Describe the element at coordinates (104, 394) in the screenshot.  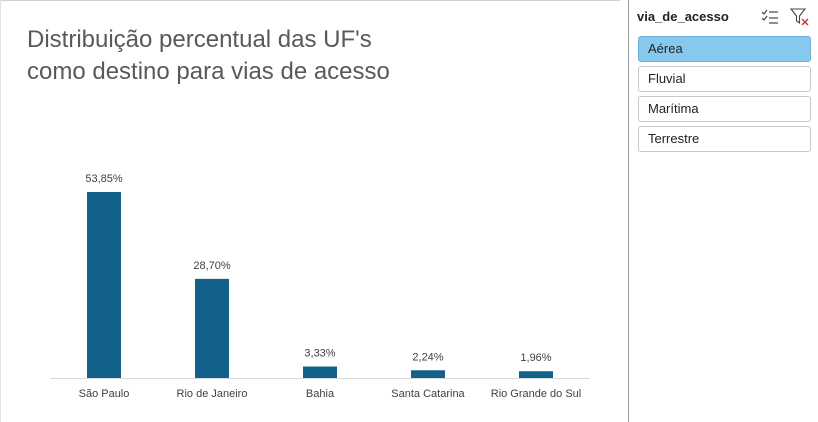
I see `x-tick-label-0: São Paulo` at that location.